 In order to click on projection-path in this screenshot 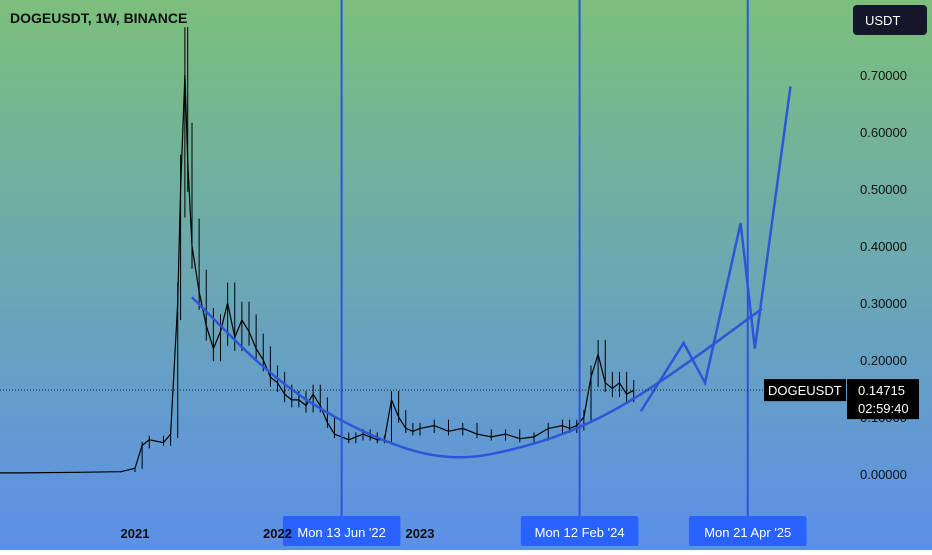, I will do `click(715, 249)`.